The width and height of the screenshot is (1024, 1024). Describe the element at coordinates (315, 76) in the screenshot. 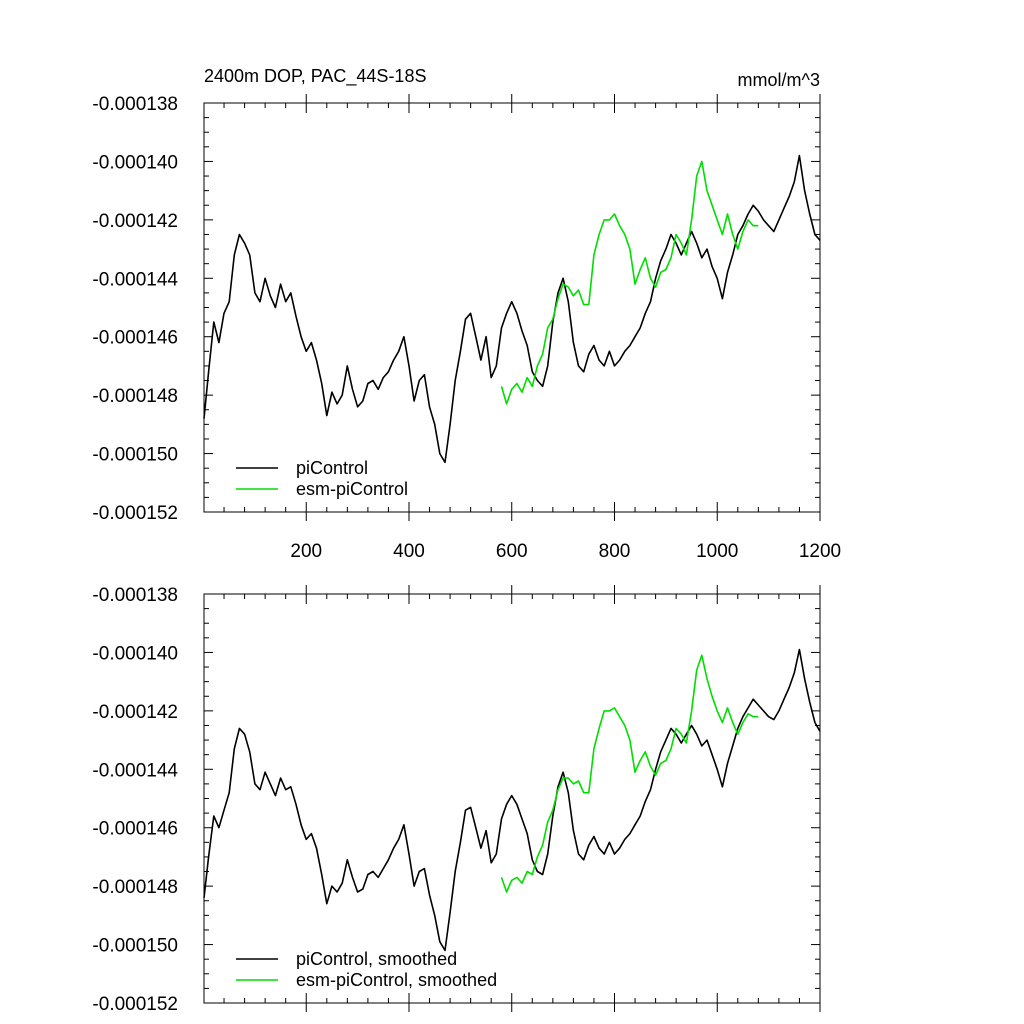

I see `chart-title: 2400m DOP, PAC_44S-18S` at that location.